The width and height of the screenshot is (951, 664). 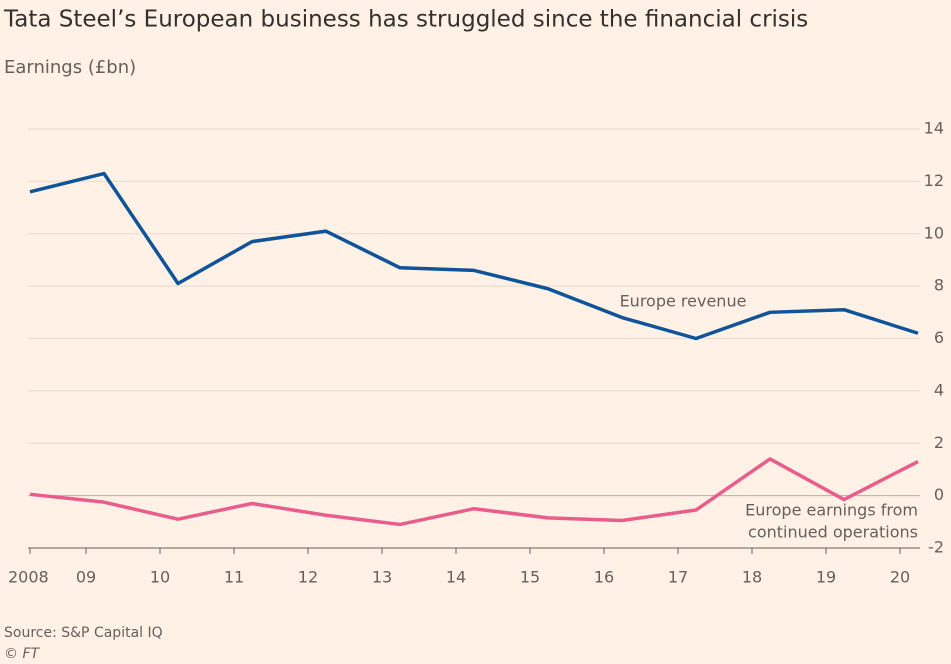 What do you see at coordinates (831, 510) in the screenshot?
I see `series-label: Europe earnings from` at bounding box center [831, 510].